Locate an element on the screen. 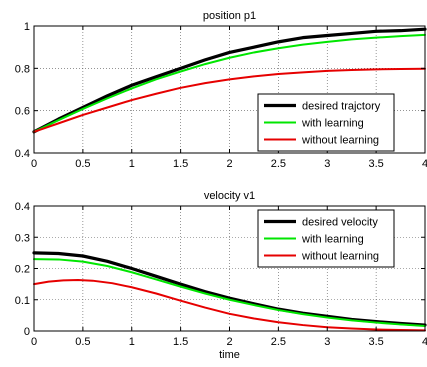 This screenshot has height=367, width=427. y-tick-label: 0.3 is located at coordinates (22, 238).